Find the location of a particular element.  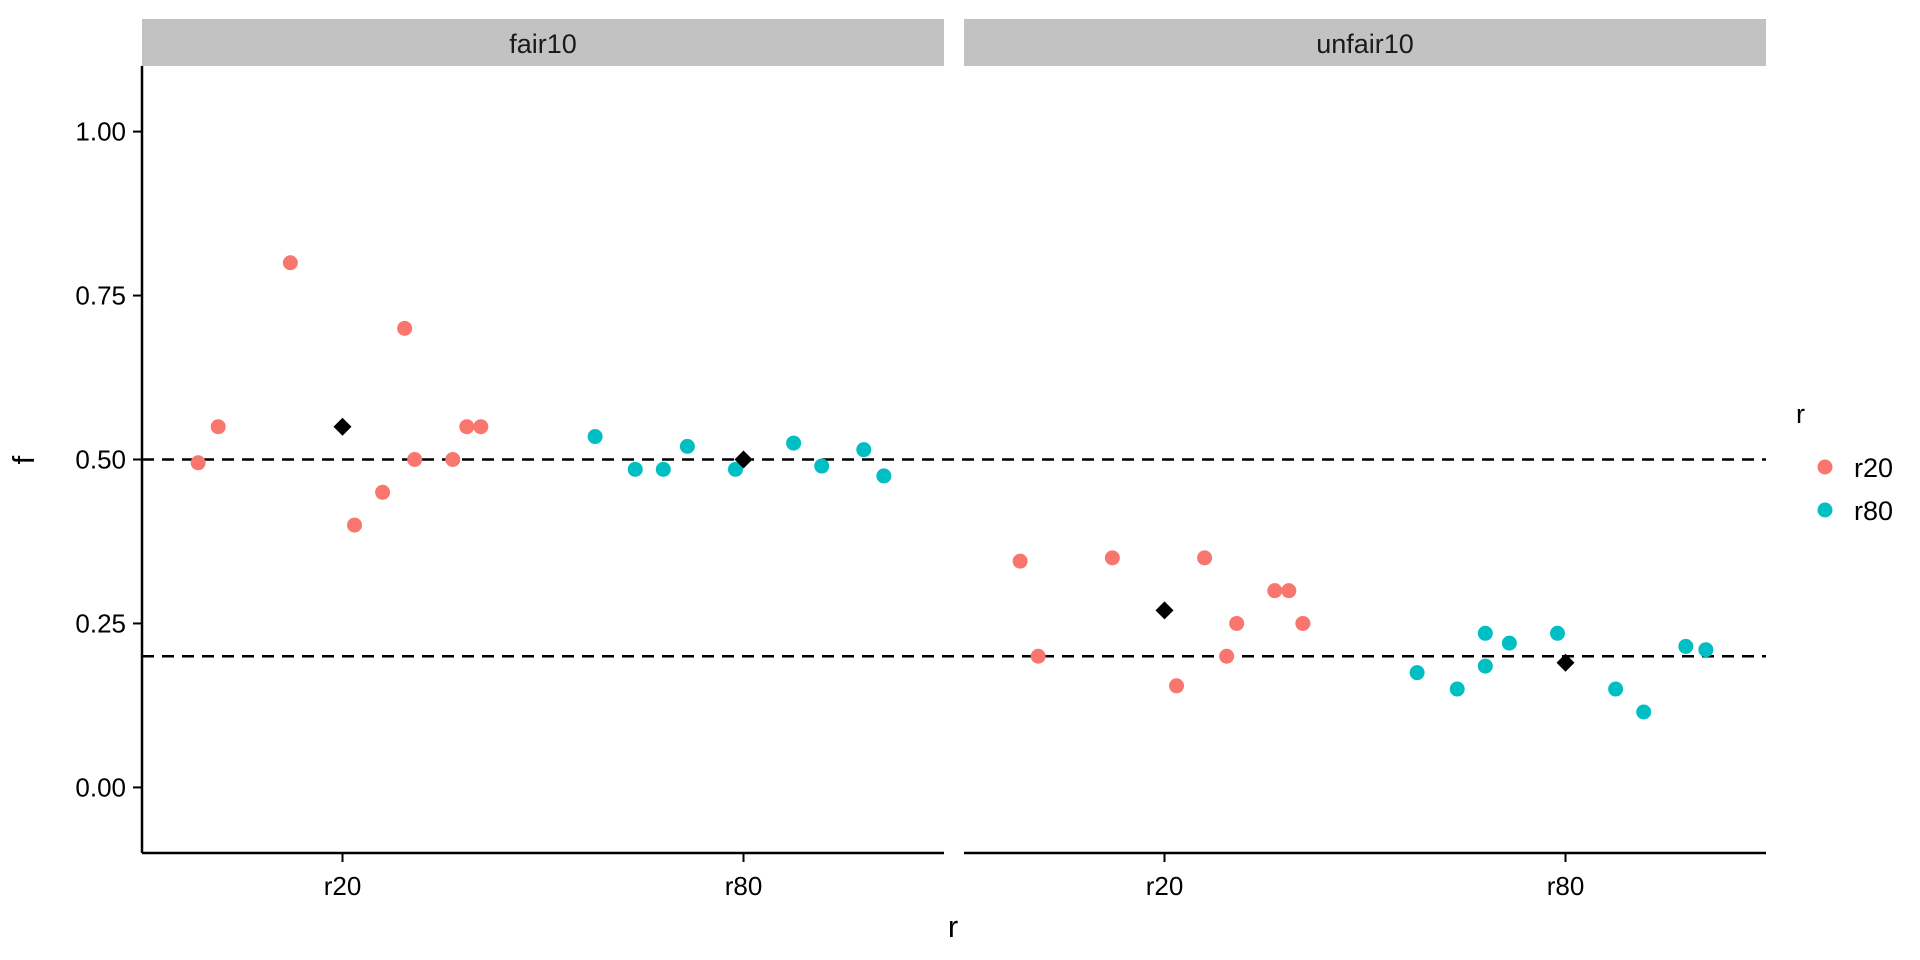

legend-label-r80: r80 is located at coordinates (1873, 511).